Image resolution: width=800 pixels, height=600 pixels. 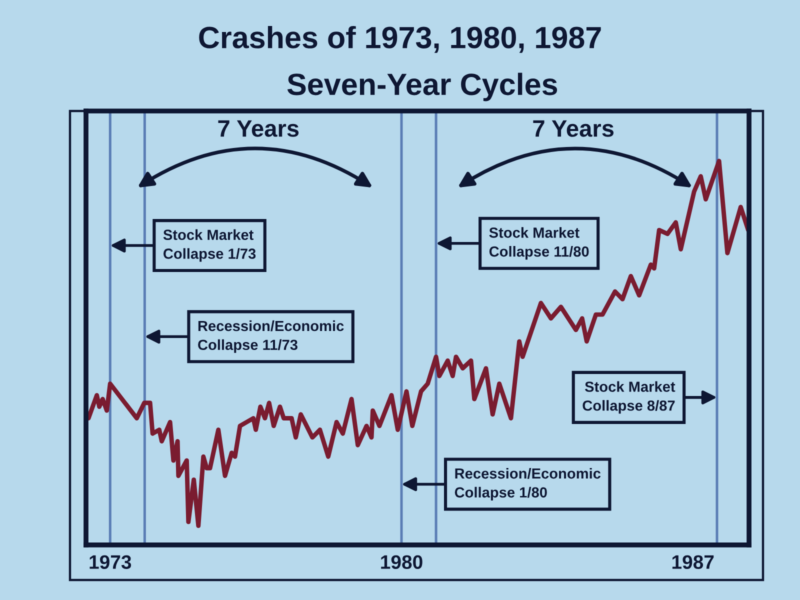 I want to click on x-tick-label: 1973, so click(x=111, y=562).